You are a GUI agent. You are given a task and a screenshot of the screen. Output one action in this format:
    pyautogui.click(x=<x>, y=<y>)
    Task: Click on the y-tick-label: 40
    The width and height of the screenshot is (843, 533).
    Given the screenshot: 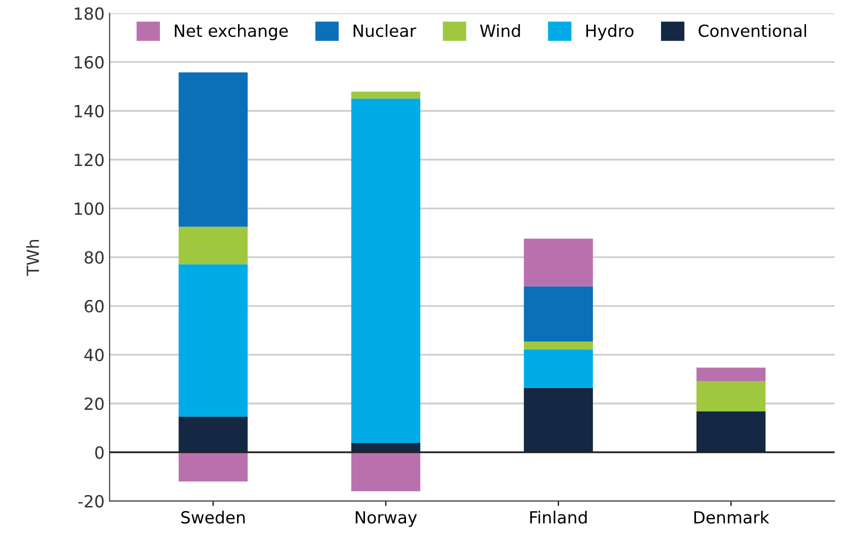 What is the action you would take?
    pyautogui.click(x=94, y=355)
    